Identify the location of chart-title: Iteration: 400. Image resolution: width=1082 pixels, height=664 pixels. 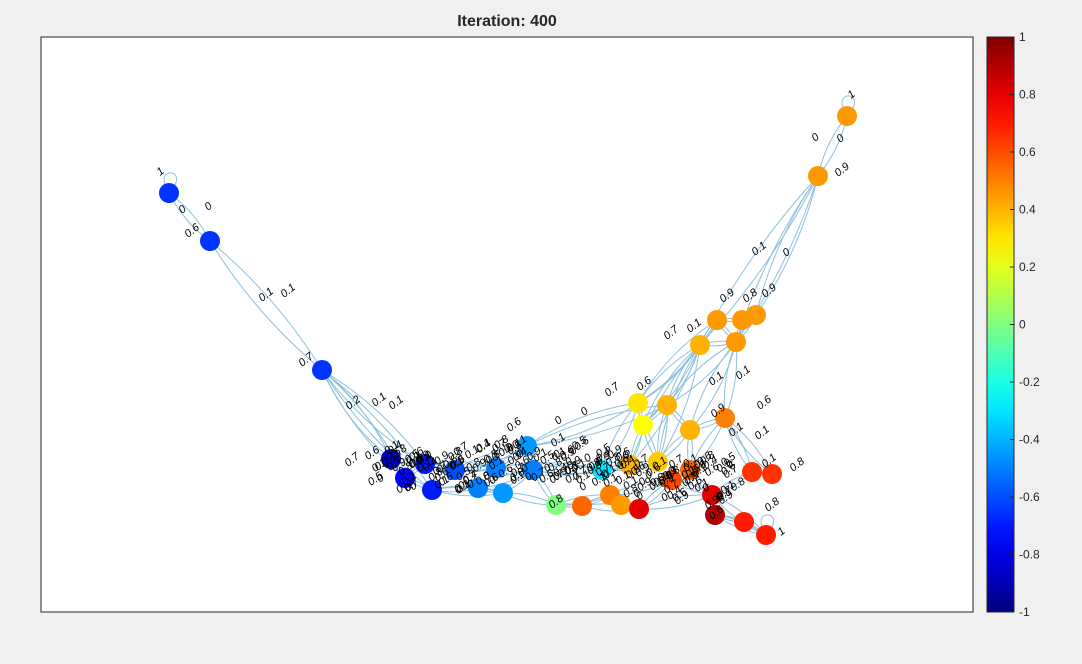
(507, 21).